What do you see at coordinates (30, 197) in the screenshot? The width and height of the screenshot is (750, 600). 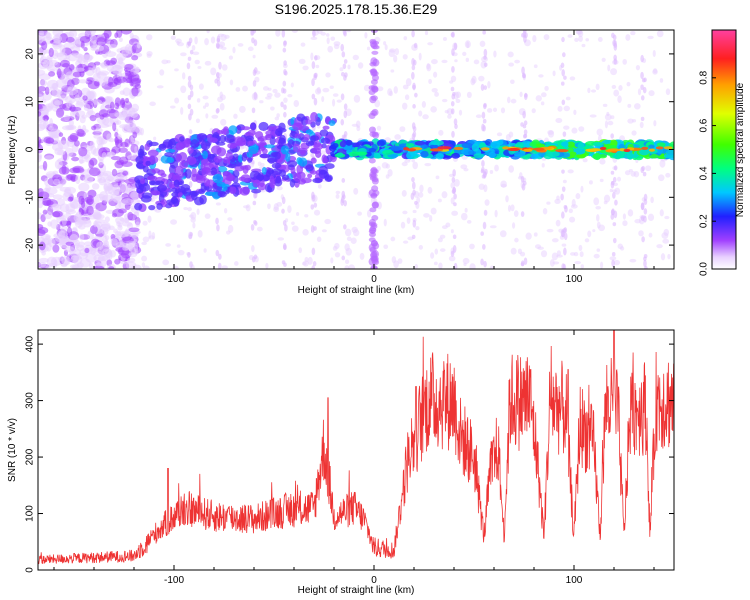 I see `spectrogram-y-tick-label: -10` at bounding box center [30, 197].